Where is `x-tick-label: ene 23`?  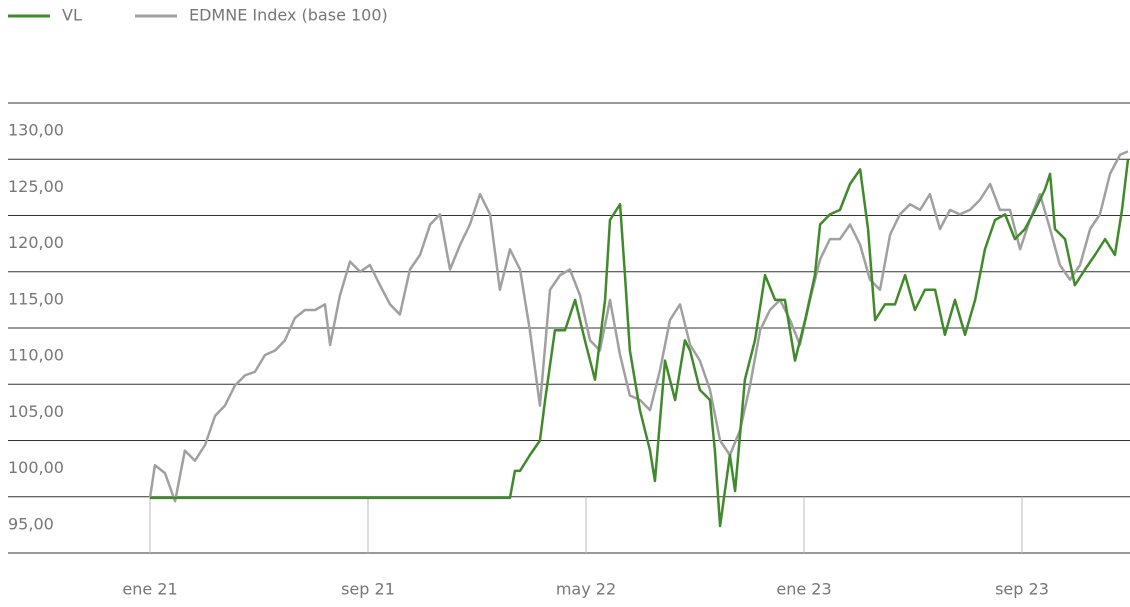
x-tick-label: ene 23 is located at coordinates (803, 589).